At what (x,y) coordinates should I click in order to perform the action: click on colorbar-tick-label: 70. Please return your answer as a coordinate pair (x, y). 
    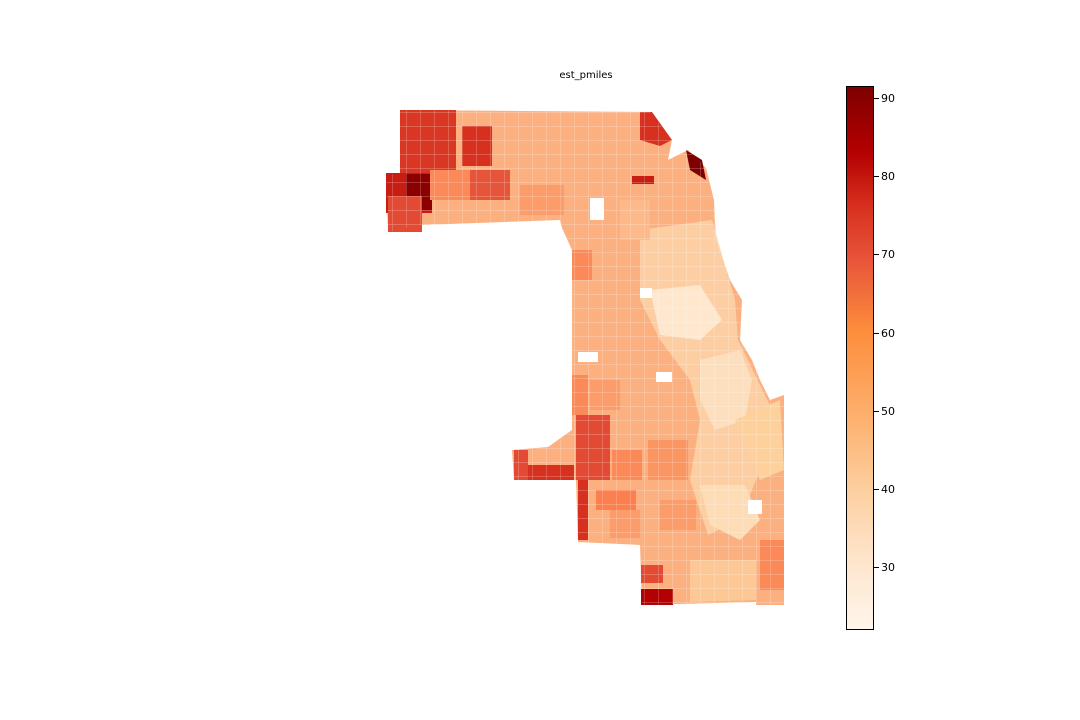
    Looking at the image, I should click on (888, 255).